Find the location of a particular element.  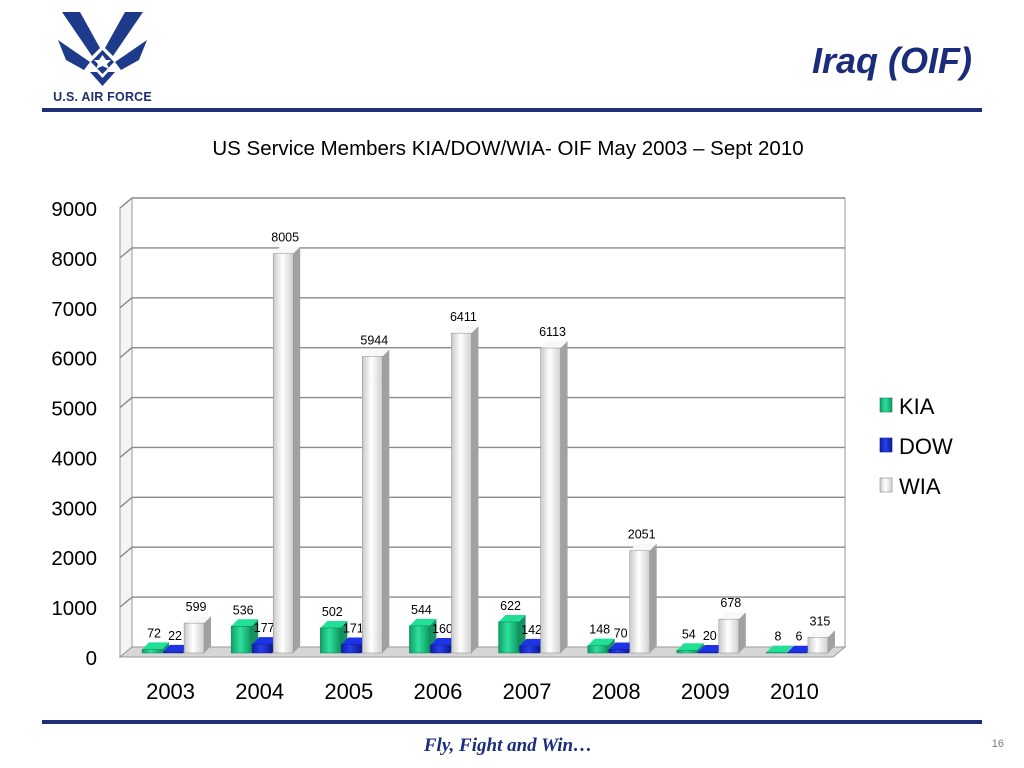

data-label: 678 is located at coordinates (730, 603).